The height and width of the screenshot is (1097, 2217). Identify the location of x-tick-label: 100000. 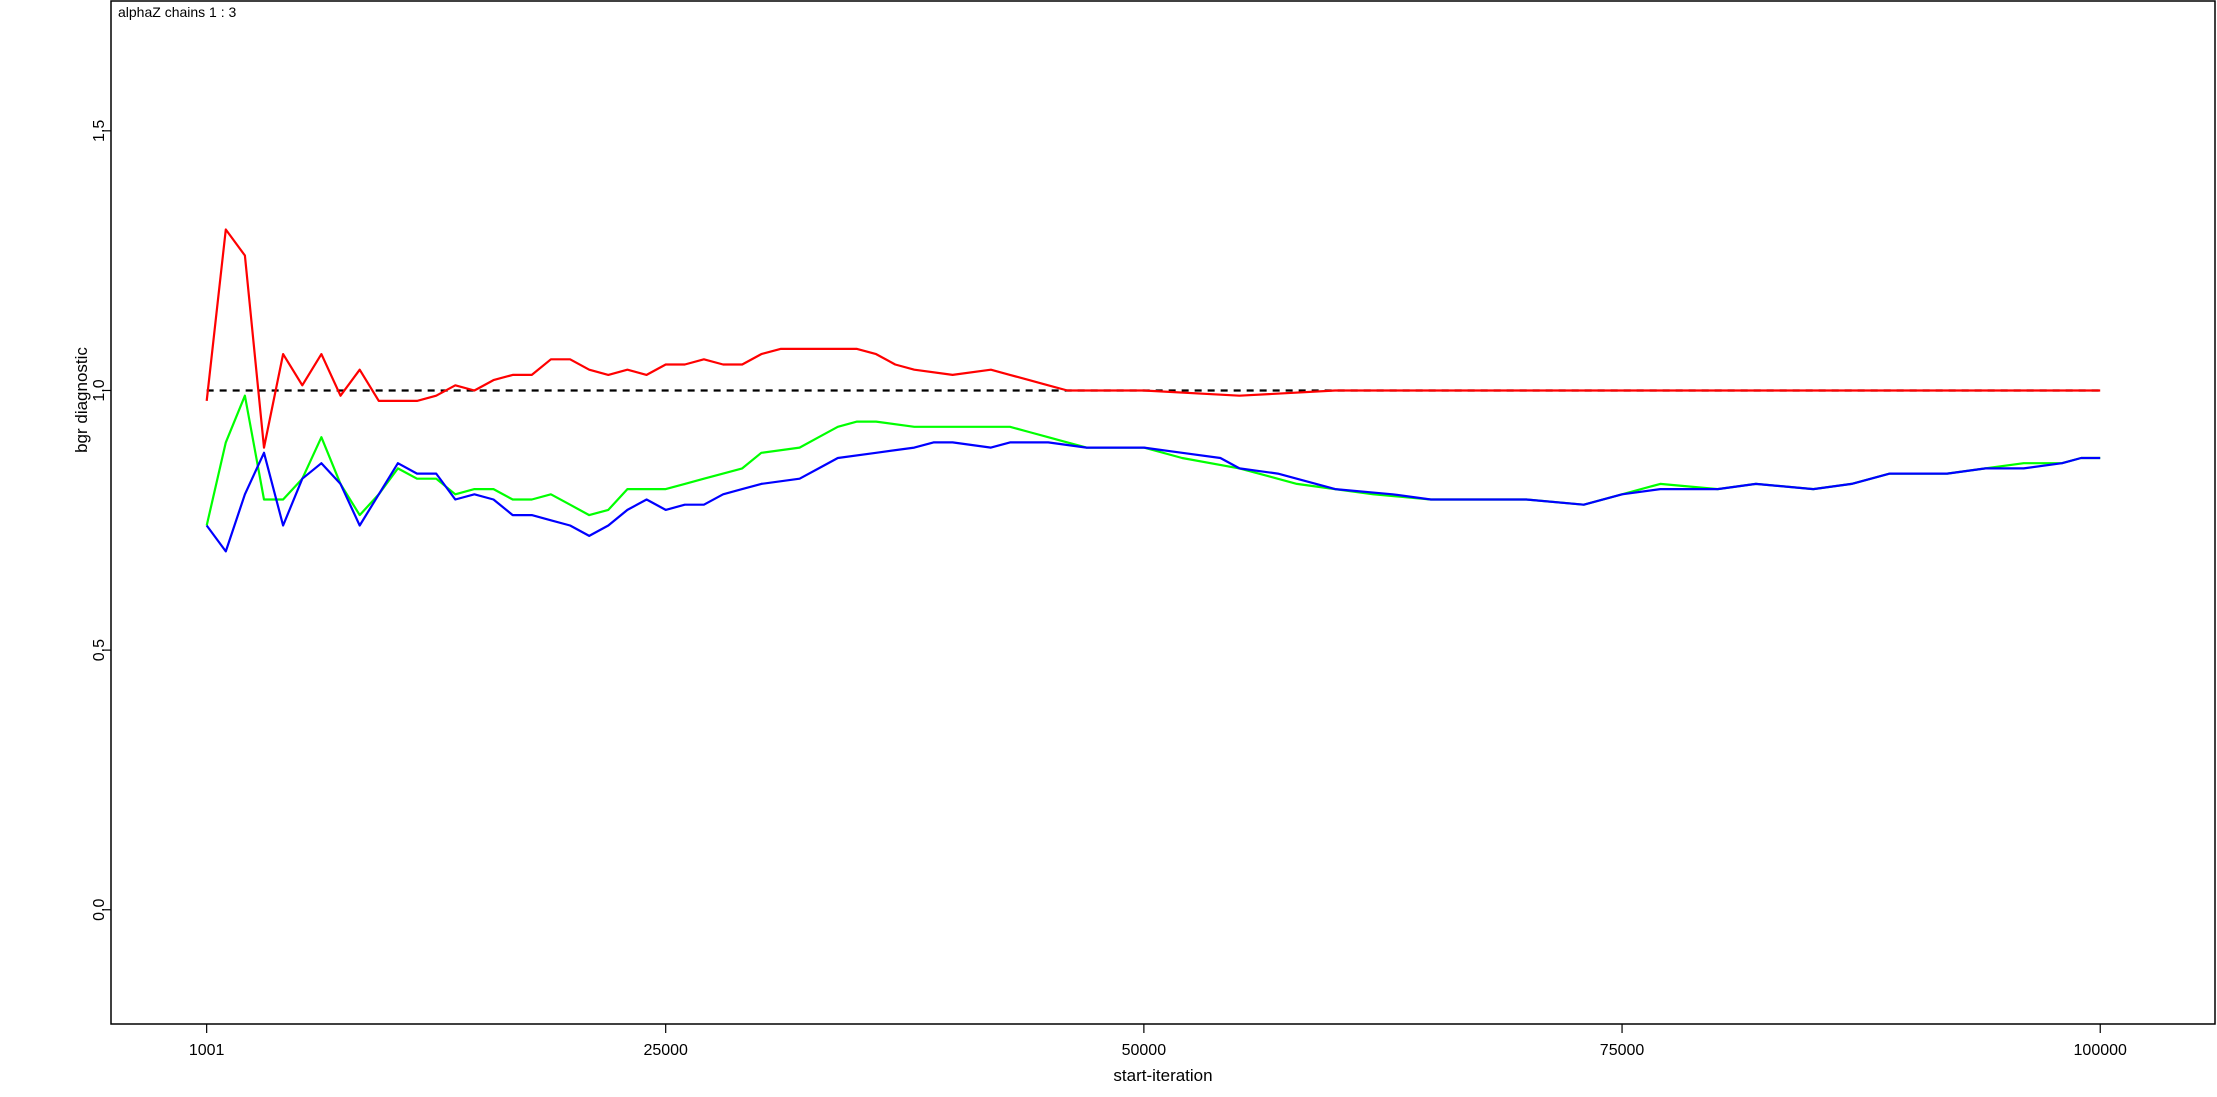
(2100, 1050).